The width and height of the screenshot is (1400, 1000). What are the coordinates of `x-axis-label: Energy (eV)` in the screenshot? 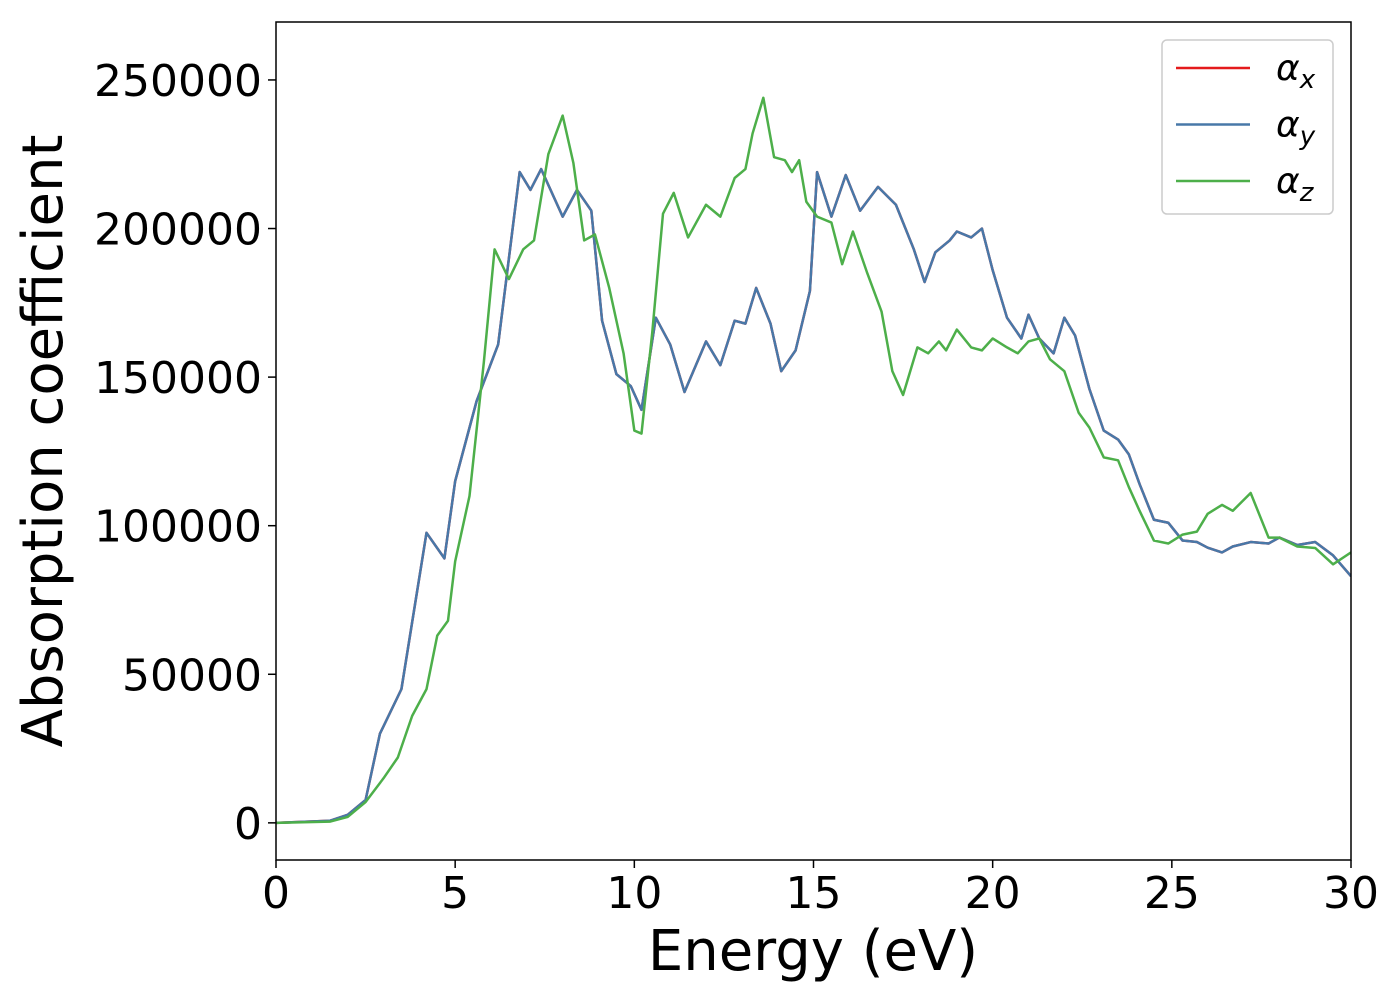 It's located at (813, 951).